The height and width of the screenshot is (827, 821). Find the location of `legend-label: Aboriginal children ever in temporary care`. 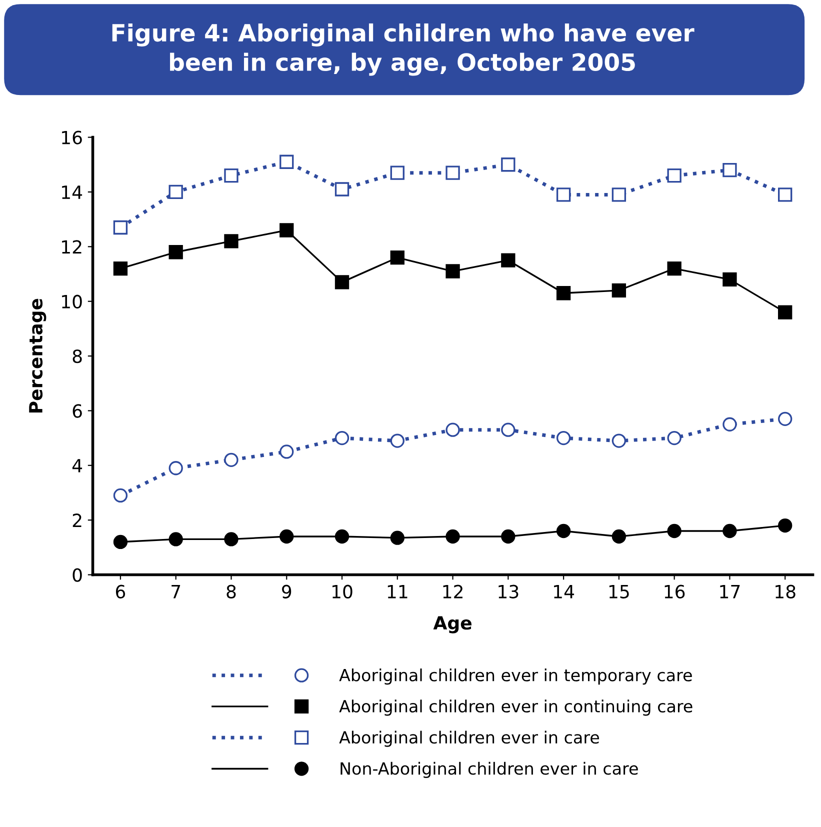

legend-label: Aboriginal children ever in temporary care is located at coordinates (515, 676).